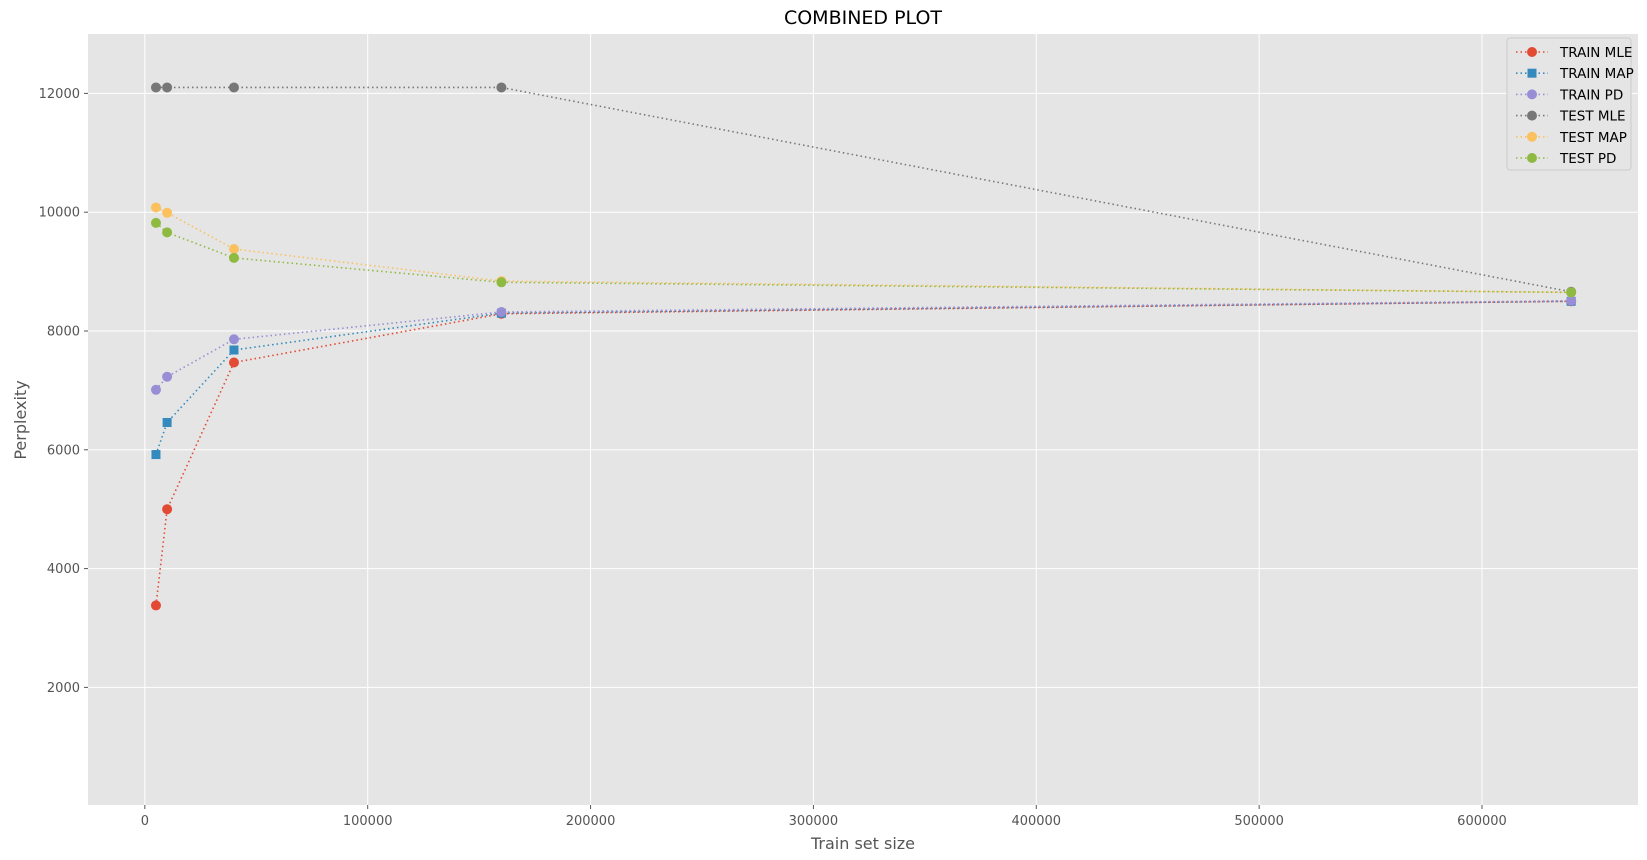 Image resolution: width=1647 pixels, height=860 pixels. I want to click on legend-label: TRAIN MLE, so click(1595, 53).